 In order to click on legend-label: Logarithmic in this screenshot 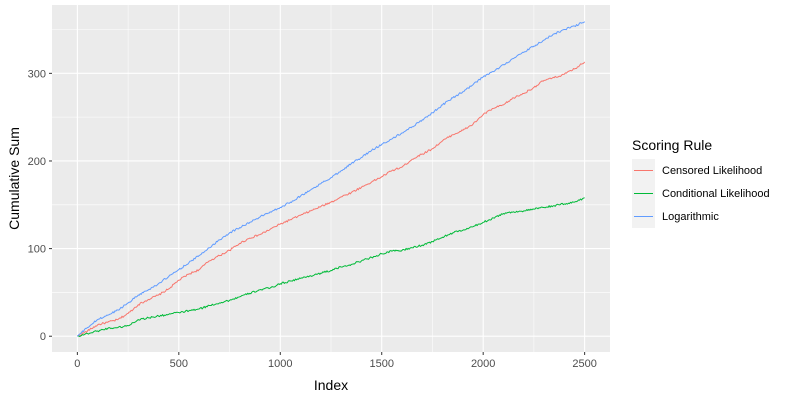, I will do `click(690, 217)`.